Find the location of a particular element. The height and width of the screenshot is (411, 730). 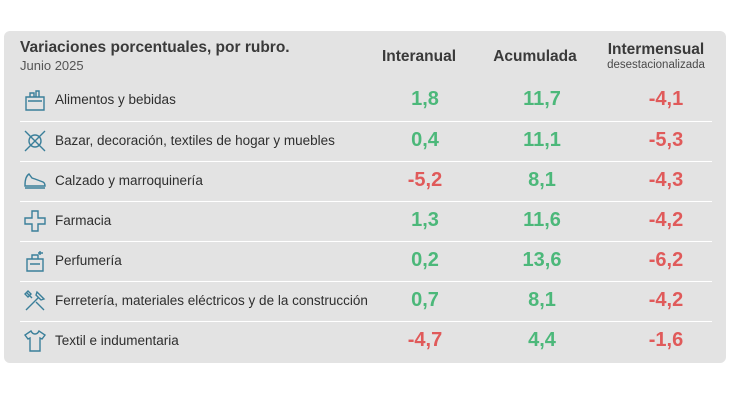

col-header-acumulada: Acumulada is located at coordinates (535, 56).